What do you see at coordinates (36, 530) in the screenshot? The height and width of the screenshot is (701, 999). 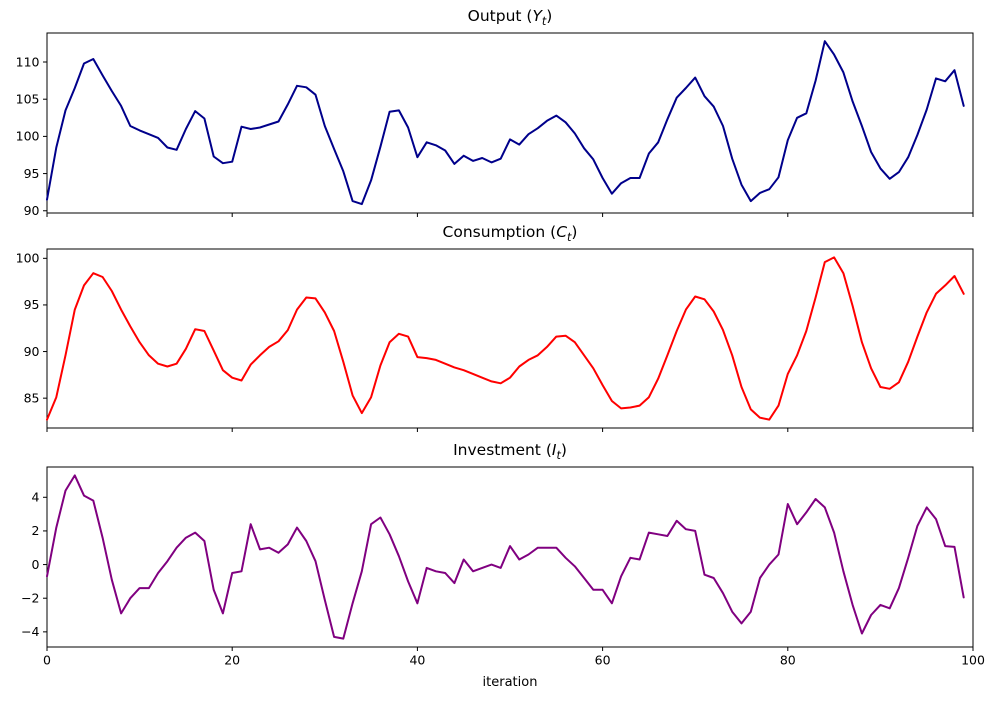 I see `investment-ytick-label: 2` at bounding box center [36, 530].